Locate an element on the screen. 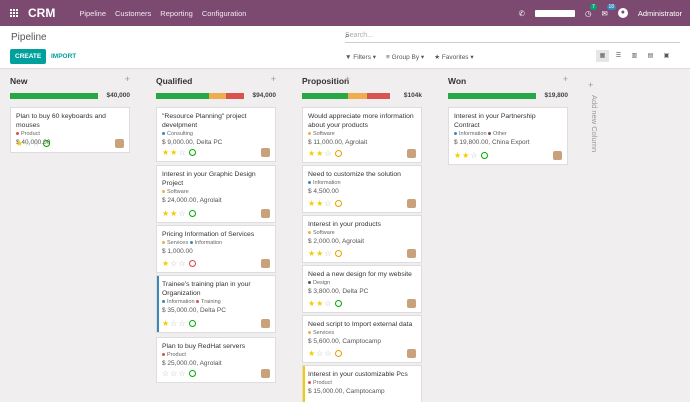  import-button: IMPORT is located at coordinates (64, 56).